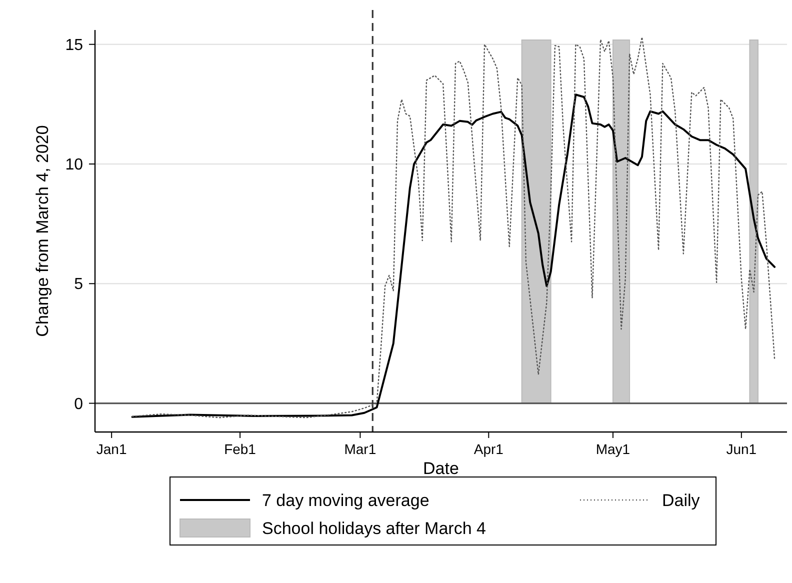  Describe the element at coordinates (360, 449) in the screenshot. I see `x-tick-label: Mar1` at that location.